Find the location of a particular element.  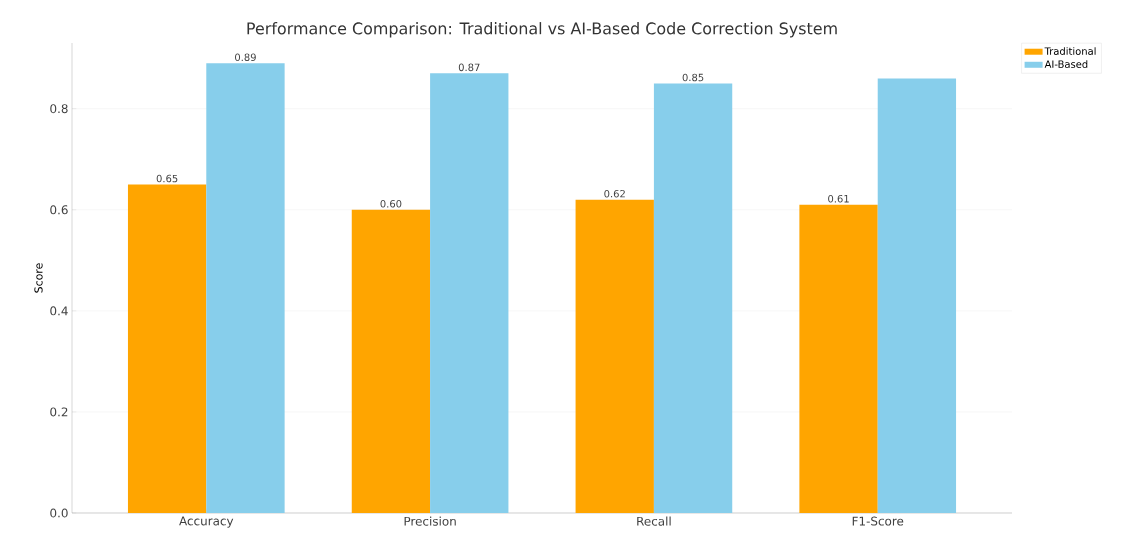

data-label: 0.65 is located at coordinates (167, 178).